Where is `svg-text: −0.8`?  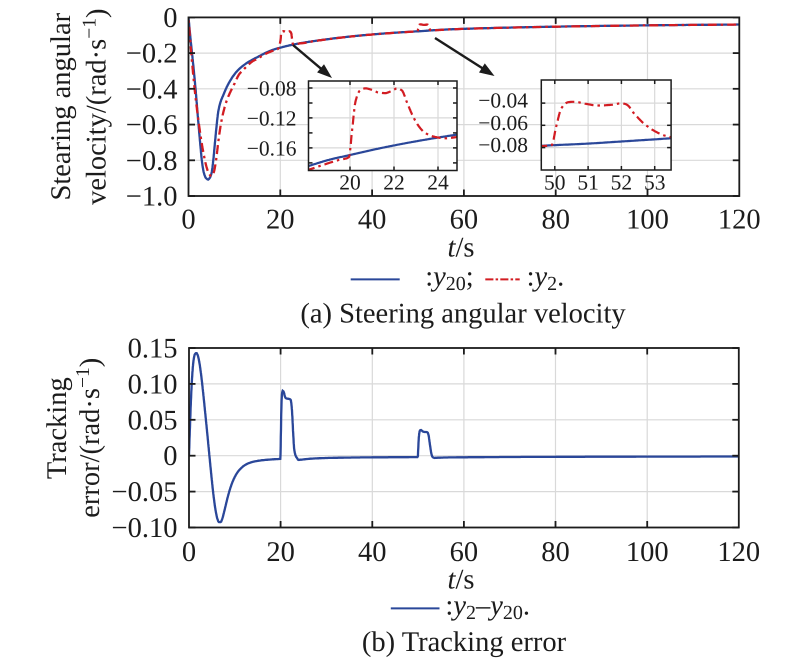
svg-text: −0.8 is located at coordinates (152, 161).